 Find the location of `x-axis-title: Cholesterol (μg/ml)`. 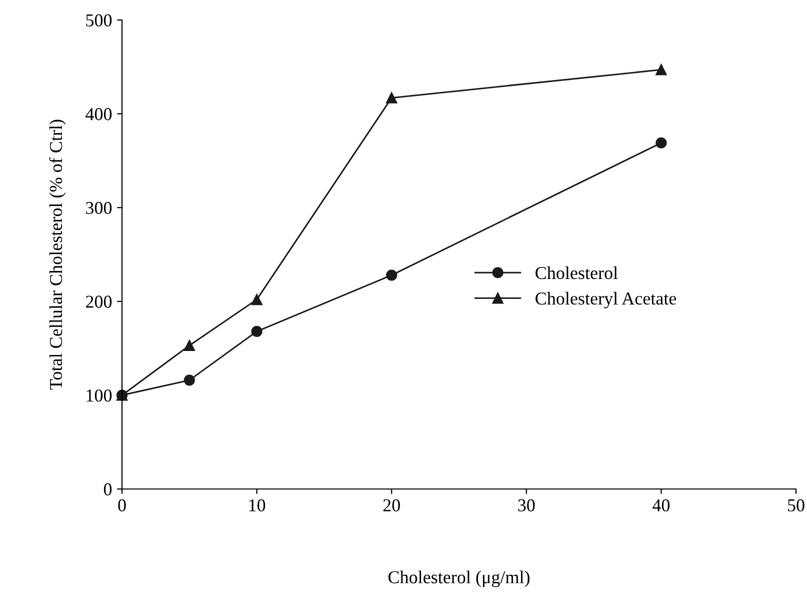

x-axis-title: Cholesterol (μg/ml) is located at coordinates (459, 579).